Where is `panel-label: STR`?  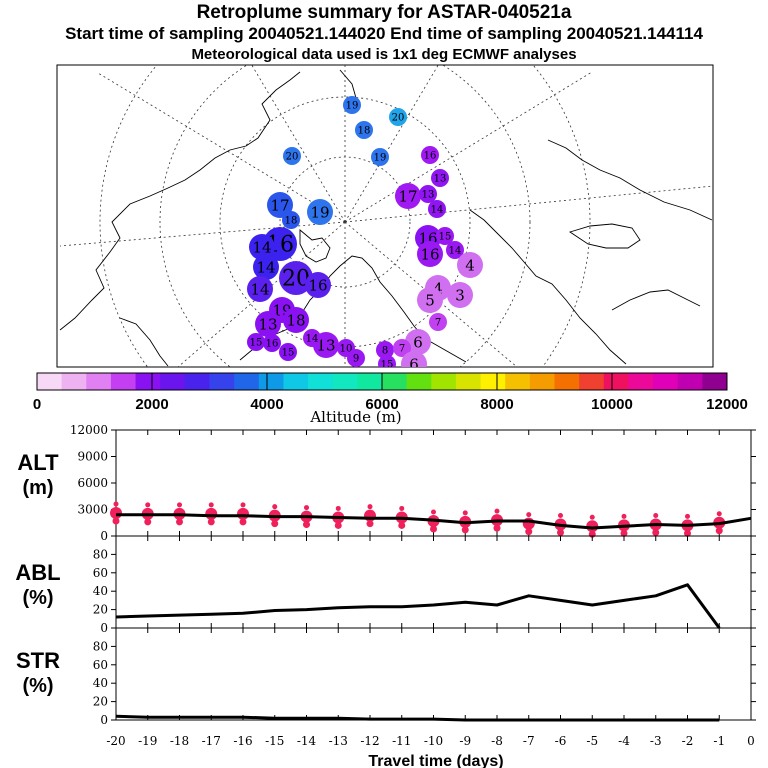 panel-label: STR is located at coordinates (38, 660).